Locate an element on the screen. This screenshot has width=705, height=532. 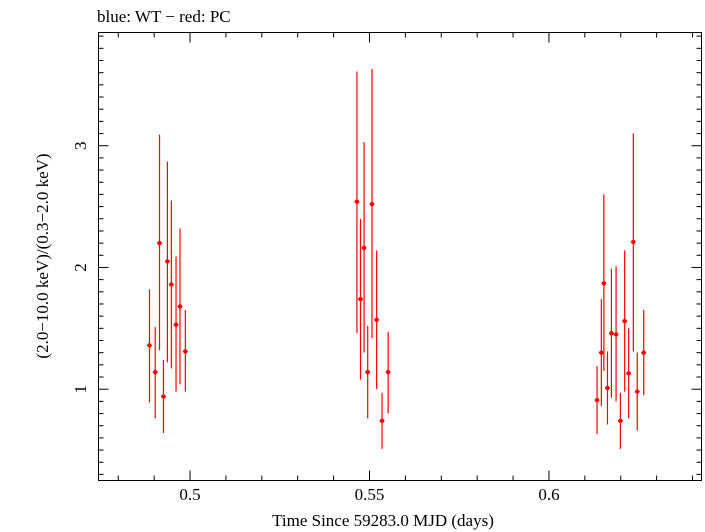
y-tick-label: 3 is located at coordinates (80, 145).